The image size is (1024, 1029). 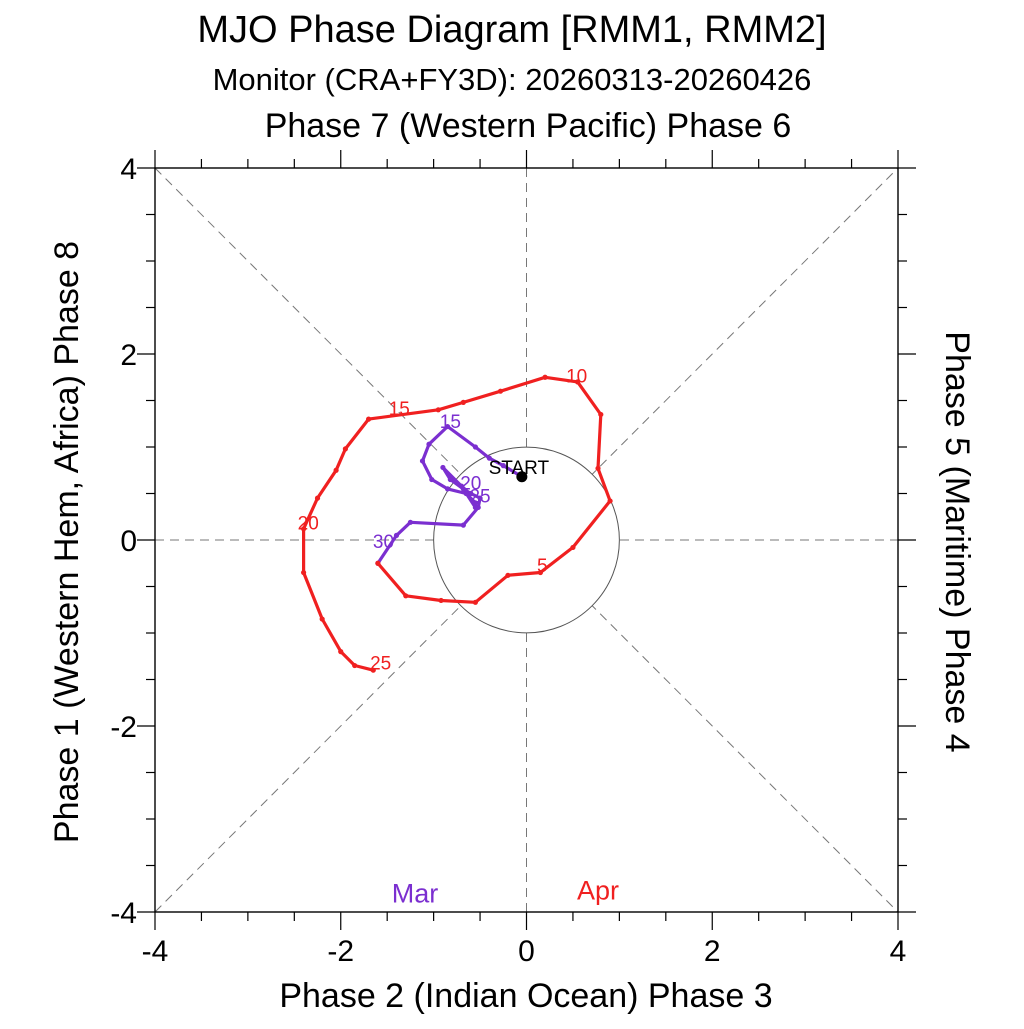 I want to click on x-tick-label: -4, so click(x=155, y=951).